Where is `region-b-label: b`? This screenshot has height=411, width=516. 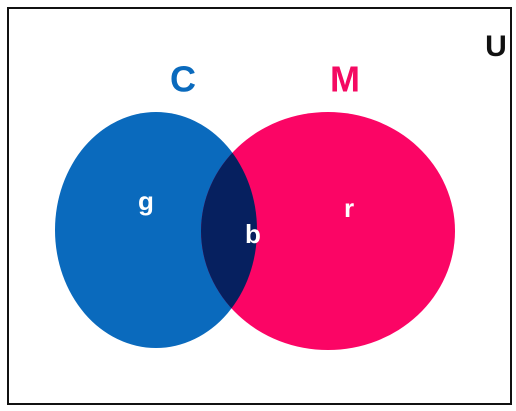 region-b-label: b is located at coordinates (253, 234).